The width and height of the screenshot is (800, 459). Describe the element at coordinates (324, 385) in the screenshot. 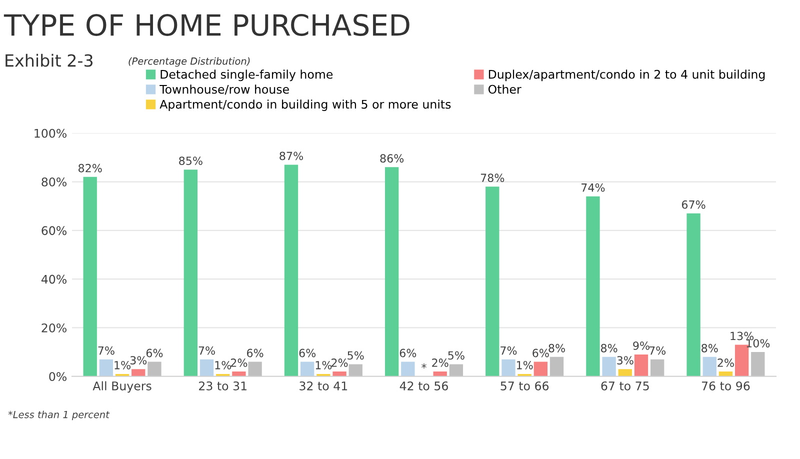

I see `x-tick-label: 32 to 41` at that location.